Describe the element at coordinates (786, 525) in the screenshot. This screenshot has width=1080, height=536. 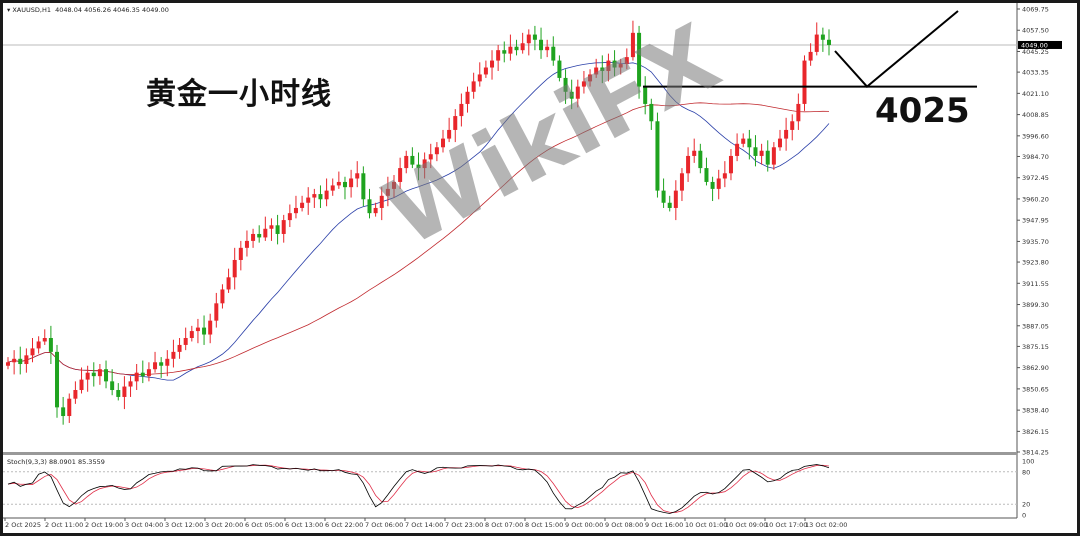
I see `x-tick-label: 10 Oct 17:00` at that location.